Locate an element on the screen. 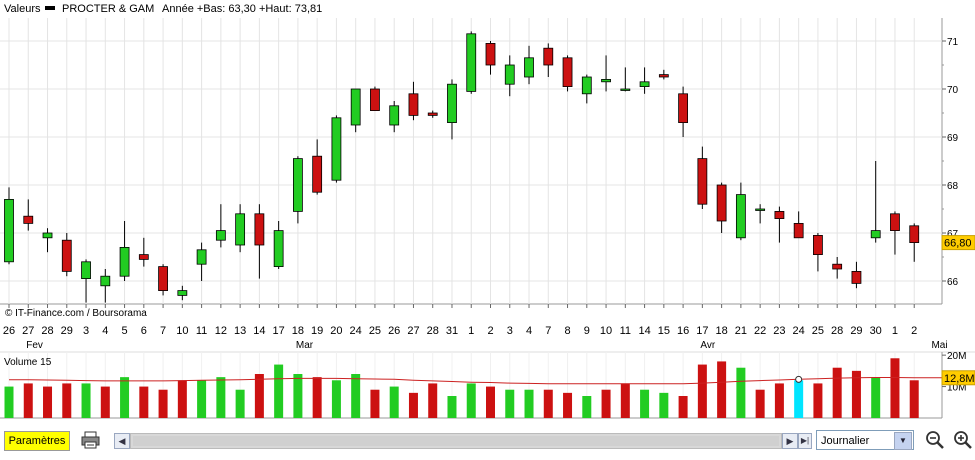  scrollbar-thumb is located at coordinates (456, 441).